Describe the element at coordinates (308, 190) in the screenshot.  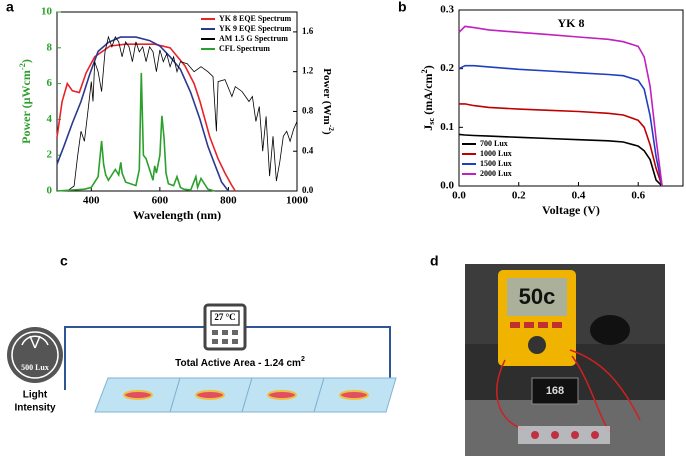
I see `y2-tick-label: 0.0` at that location.